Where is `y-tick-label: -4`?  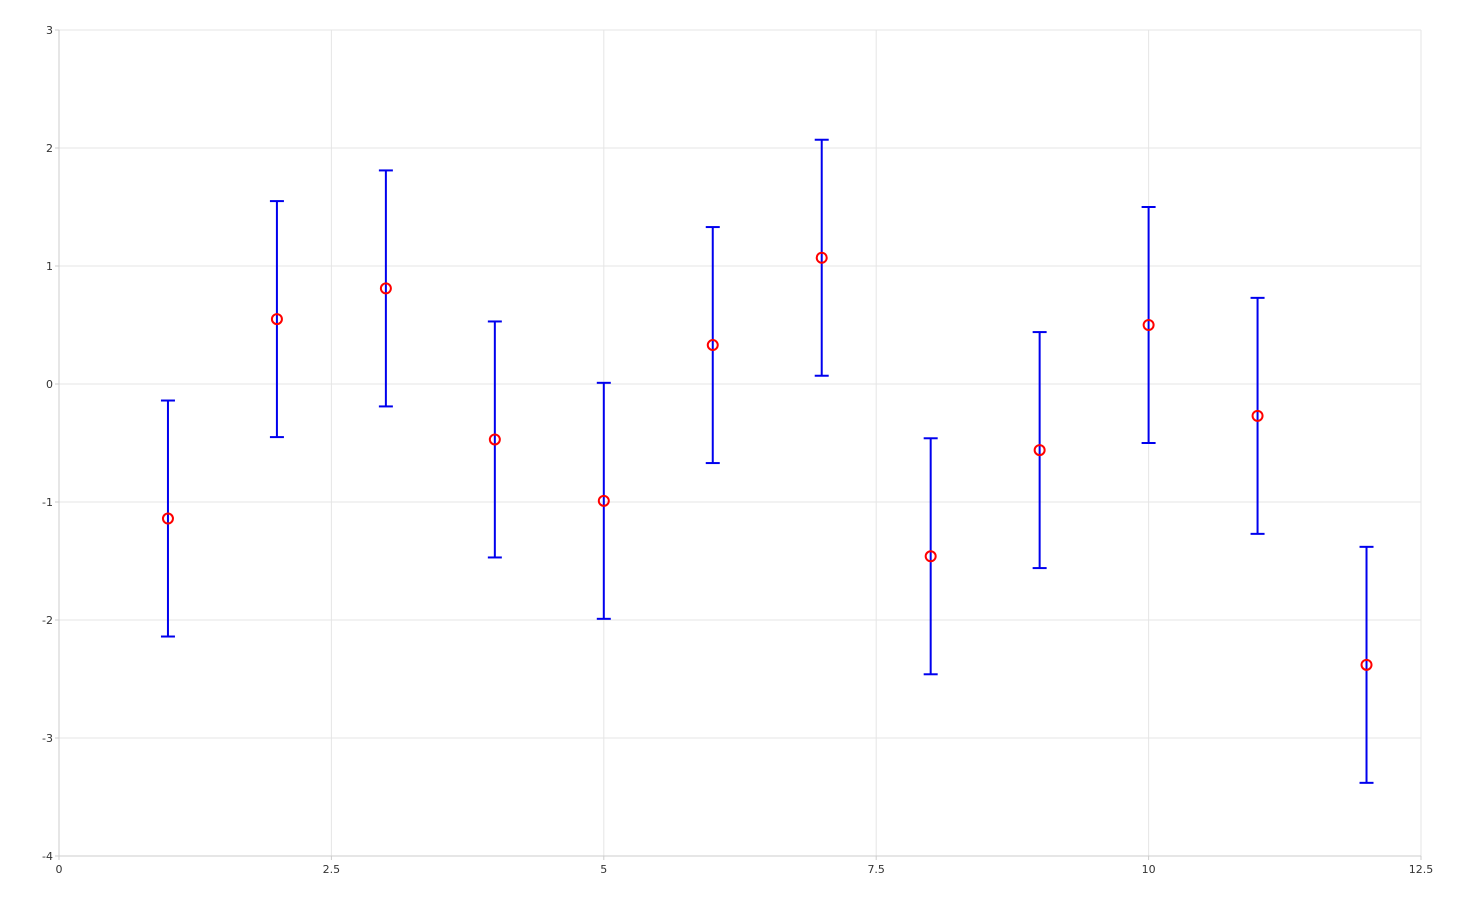
y-tick-label: -4 is located at coordinates (47, 856).